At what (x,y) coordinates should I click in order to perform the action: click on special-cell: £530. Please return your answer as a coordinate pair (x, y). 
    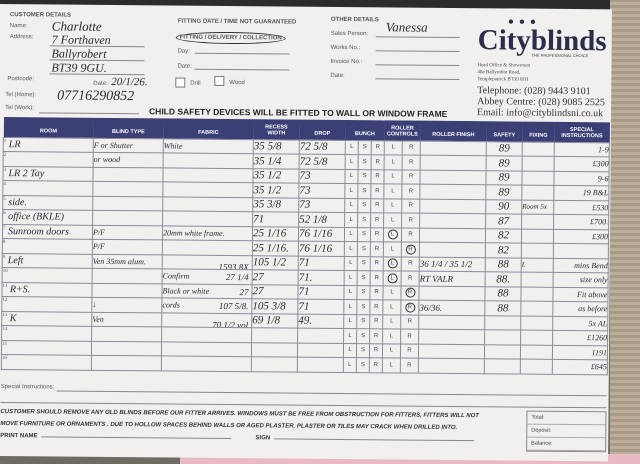
    Looking at the image, I should click on (581, 207).